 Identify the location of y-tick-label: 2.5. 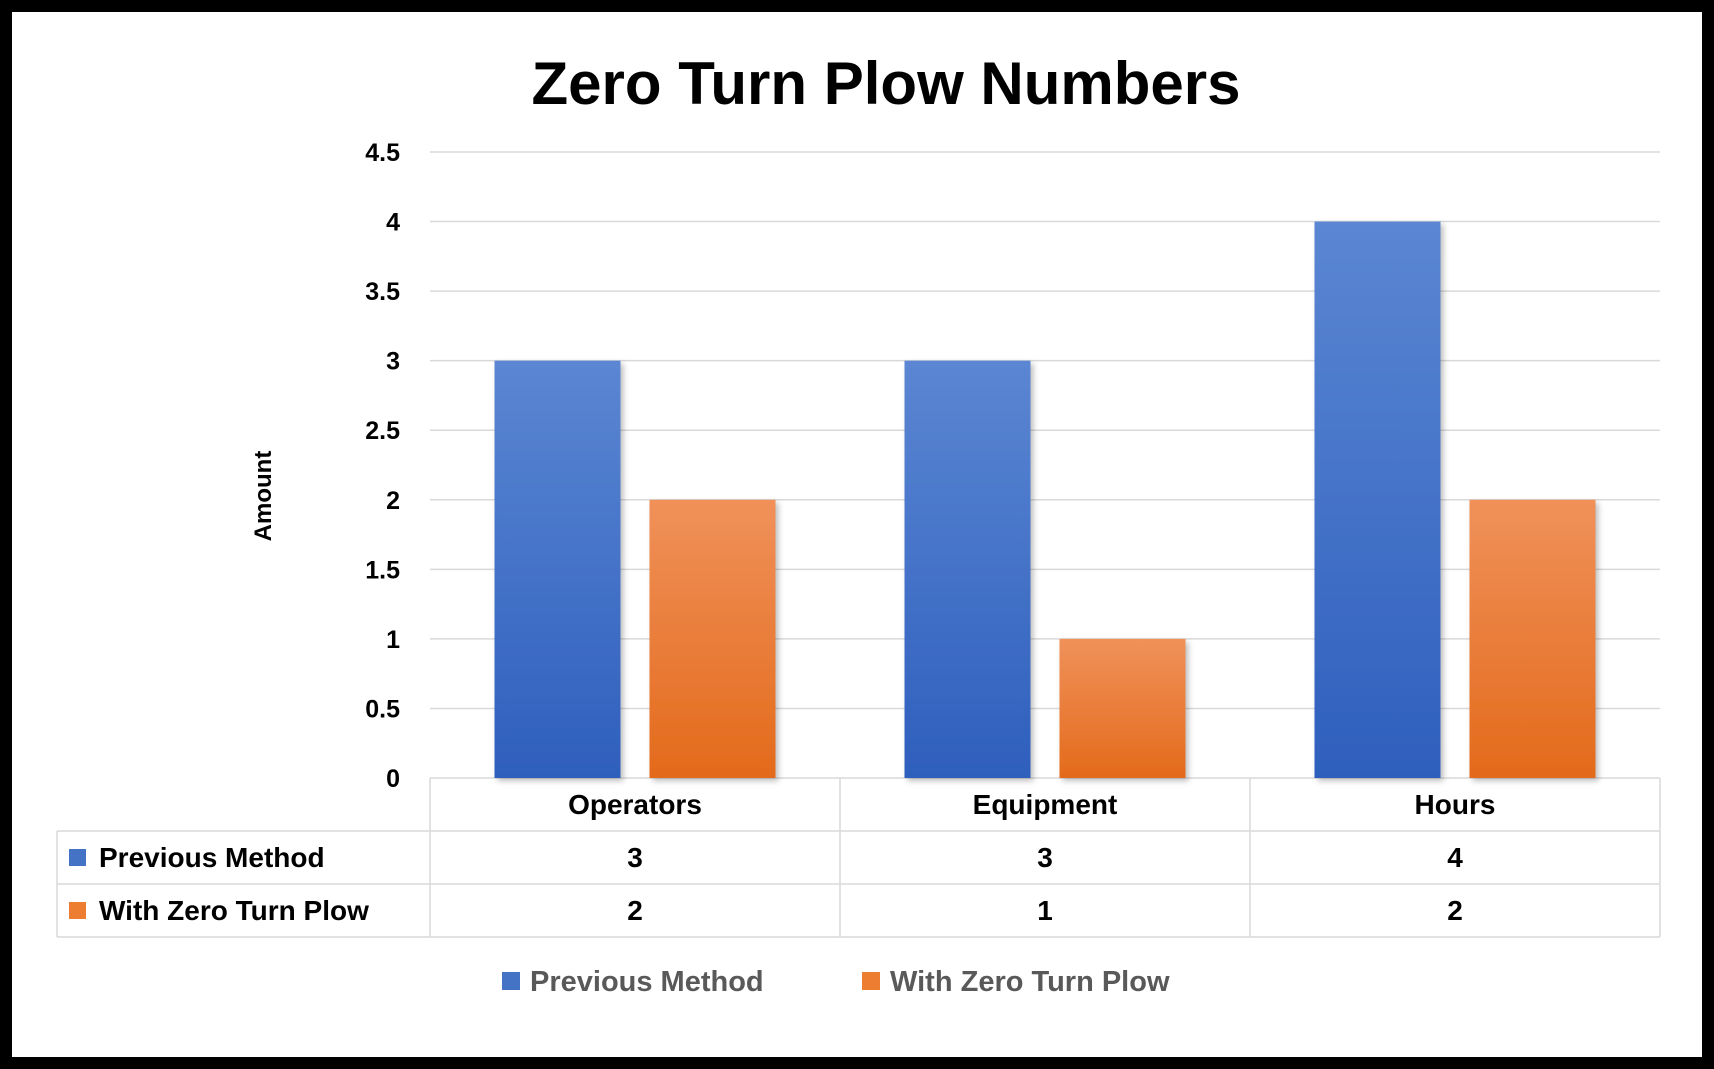
(382, 431).